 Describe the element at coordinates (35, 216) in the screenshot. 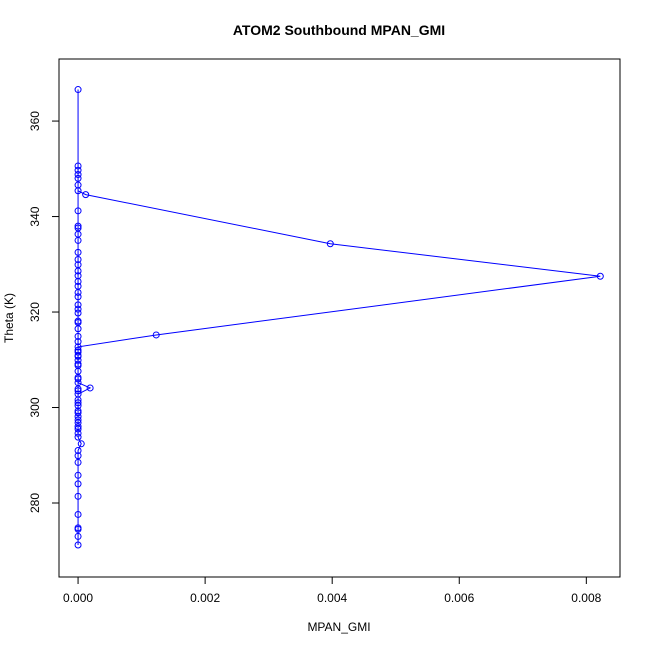

I see `y-tick-label: 340` at that location.